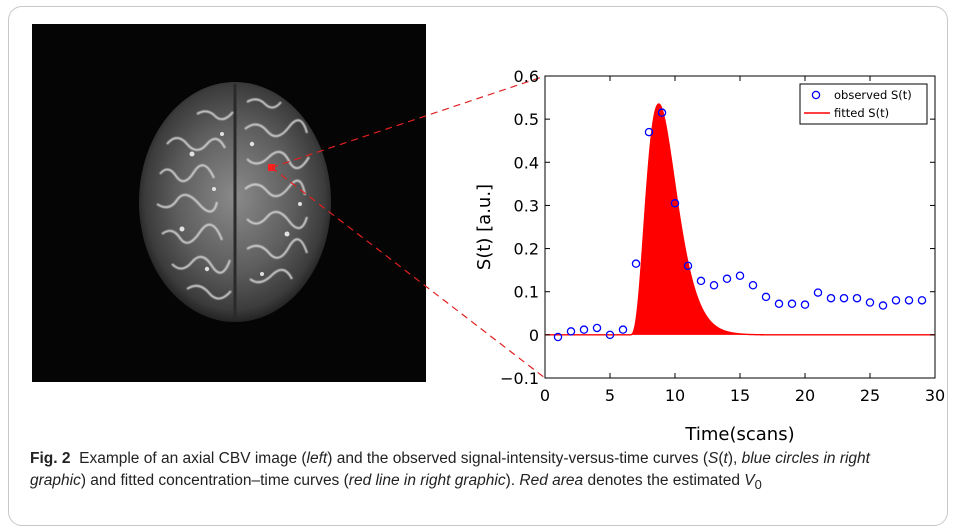 This screenshot has width=956, height=532. I want to click on legend-observed-label: observed S(t), so click(873, 95).